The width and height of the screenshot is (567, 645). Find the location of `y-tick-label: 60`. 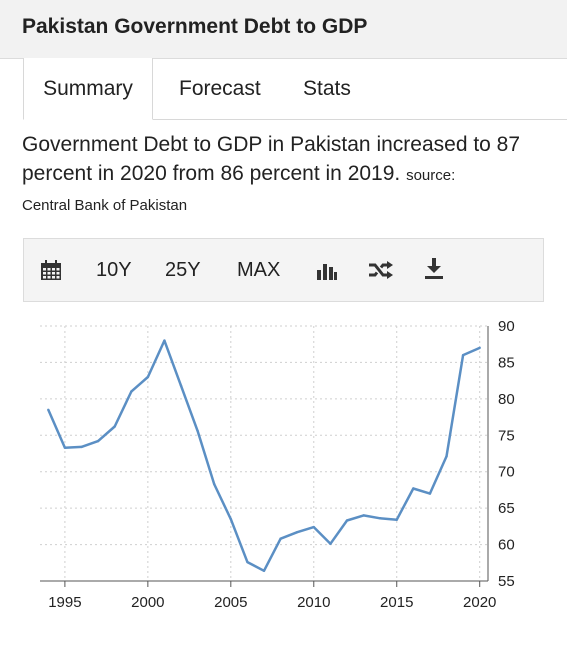

y-tick-label: 60 is located at coordinates (506, 545).